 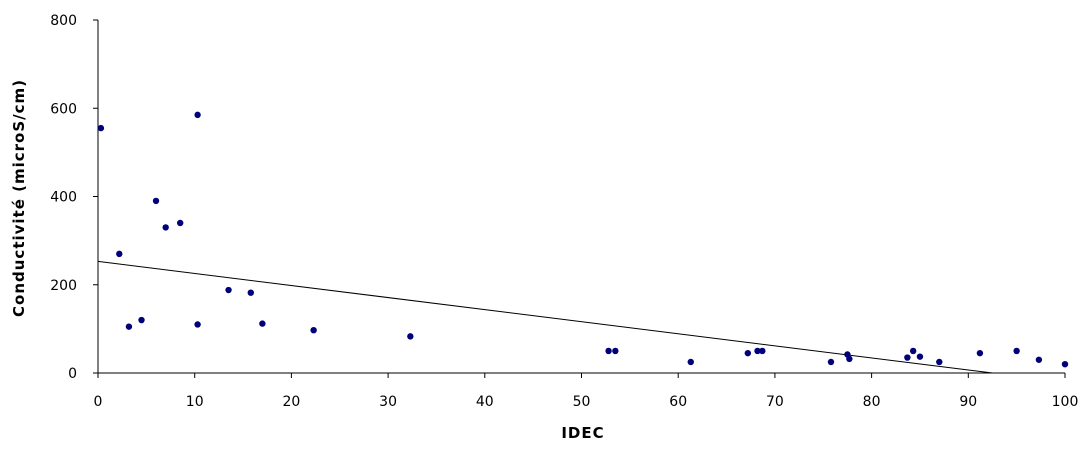 I want to click on x-tick-label: 10, so click(x=195, y=402).